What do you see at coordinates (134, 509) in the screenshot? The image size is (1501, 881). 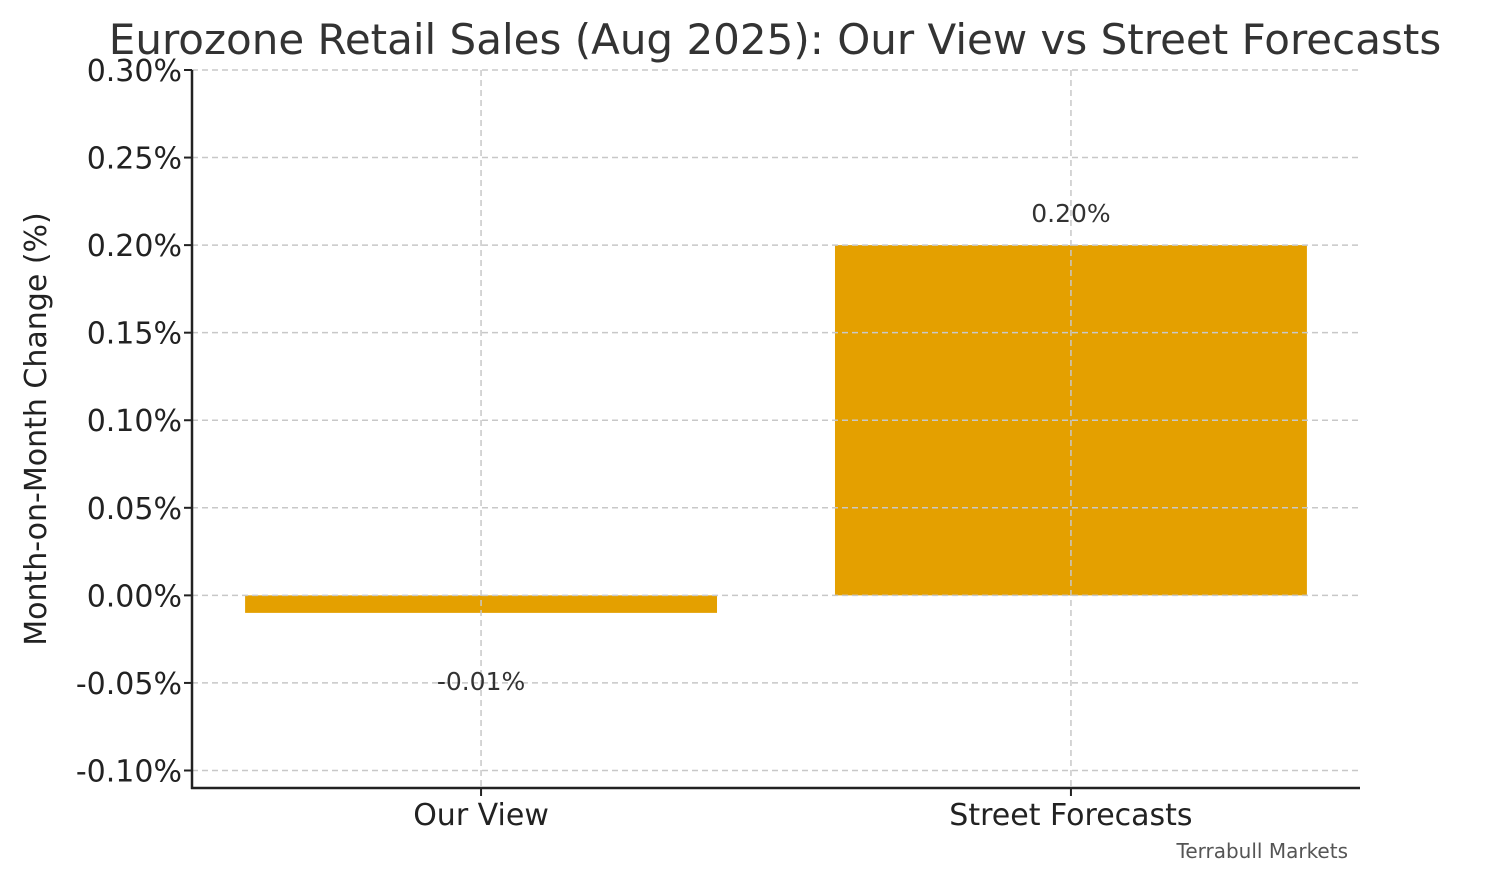 I see `y-tick-label: 0.05%` at bounding box center [134, 509].